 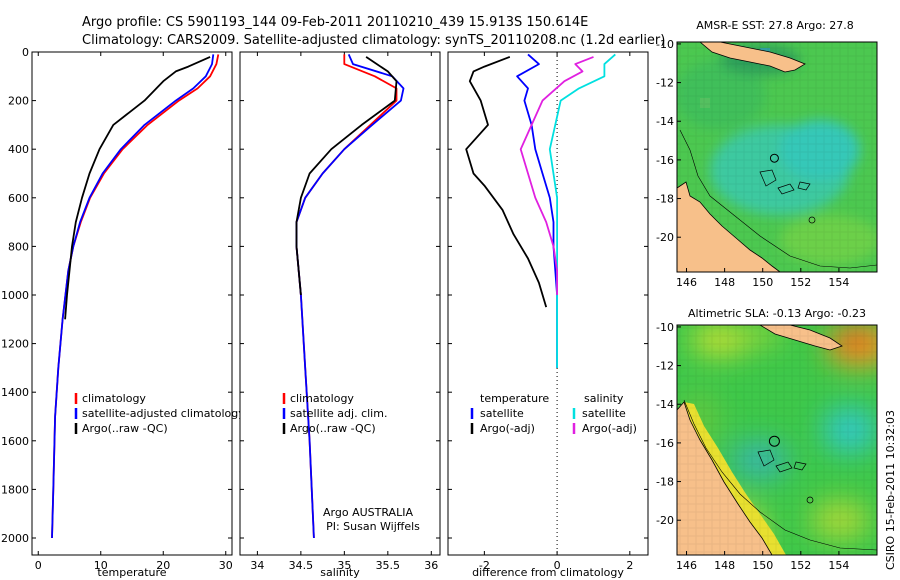 What do you see at coordinates (762, 282) in the screenshot?
I see `sst-xtick-label: 150` at bounding box center [762, 282].